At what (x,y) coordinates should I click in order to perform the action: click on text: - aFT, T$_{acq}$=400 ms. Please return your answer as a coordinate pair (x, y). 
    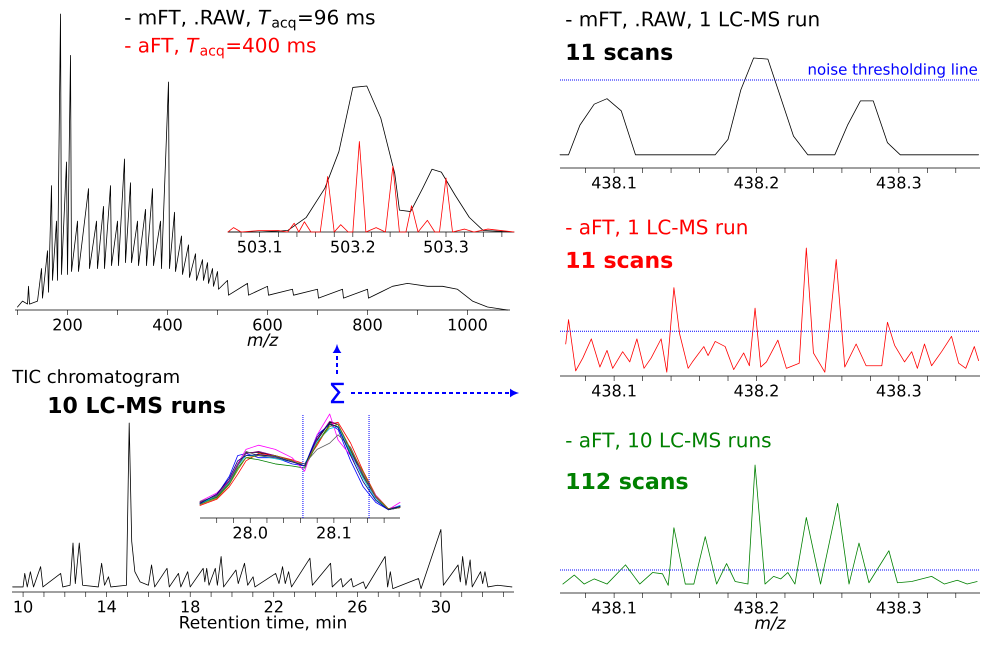
    Looking at the image, I should click on (220, 48).